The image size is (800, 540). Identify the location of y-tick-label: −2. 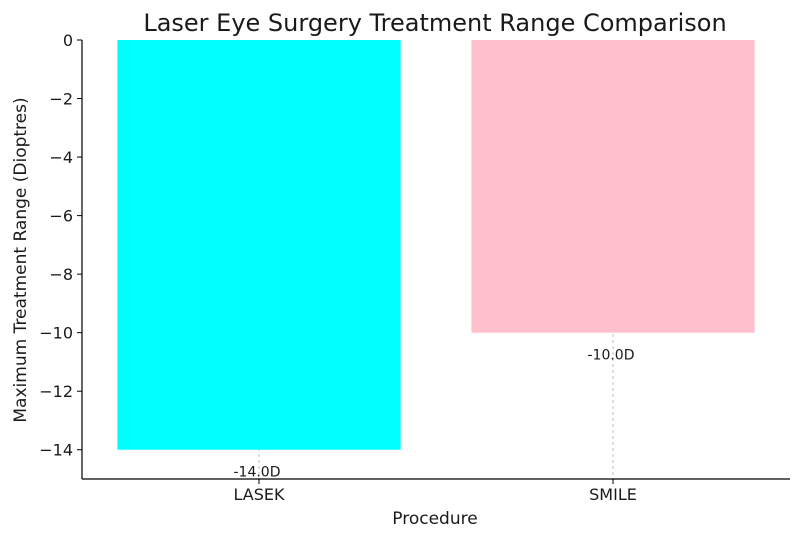
(61, 99).